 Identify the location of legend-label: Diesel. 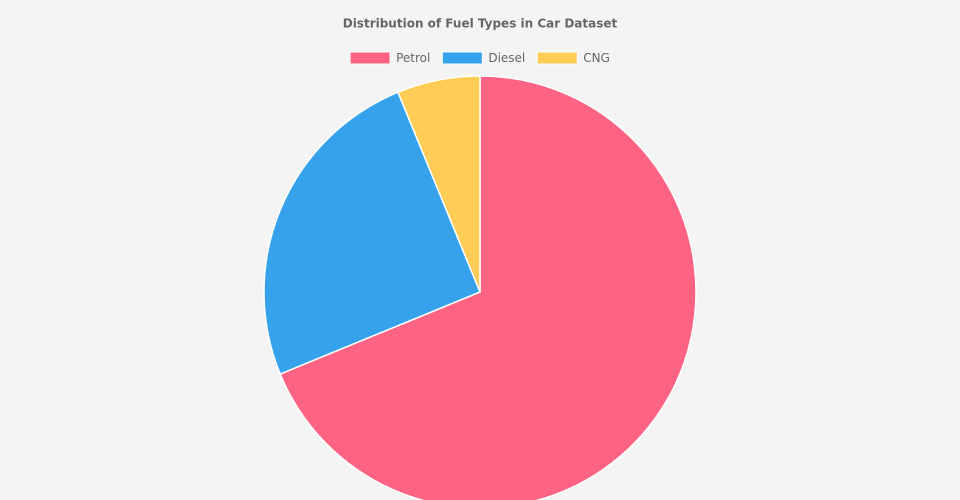
(506, 58).